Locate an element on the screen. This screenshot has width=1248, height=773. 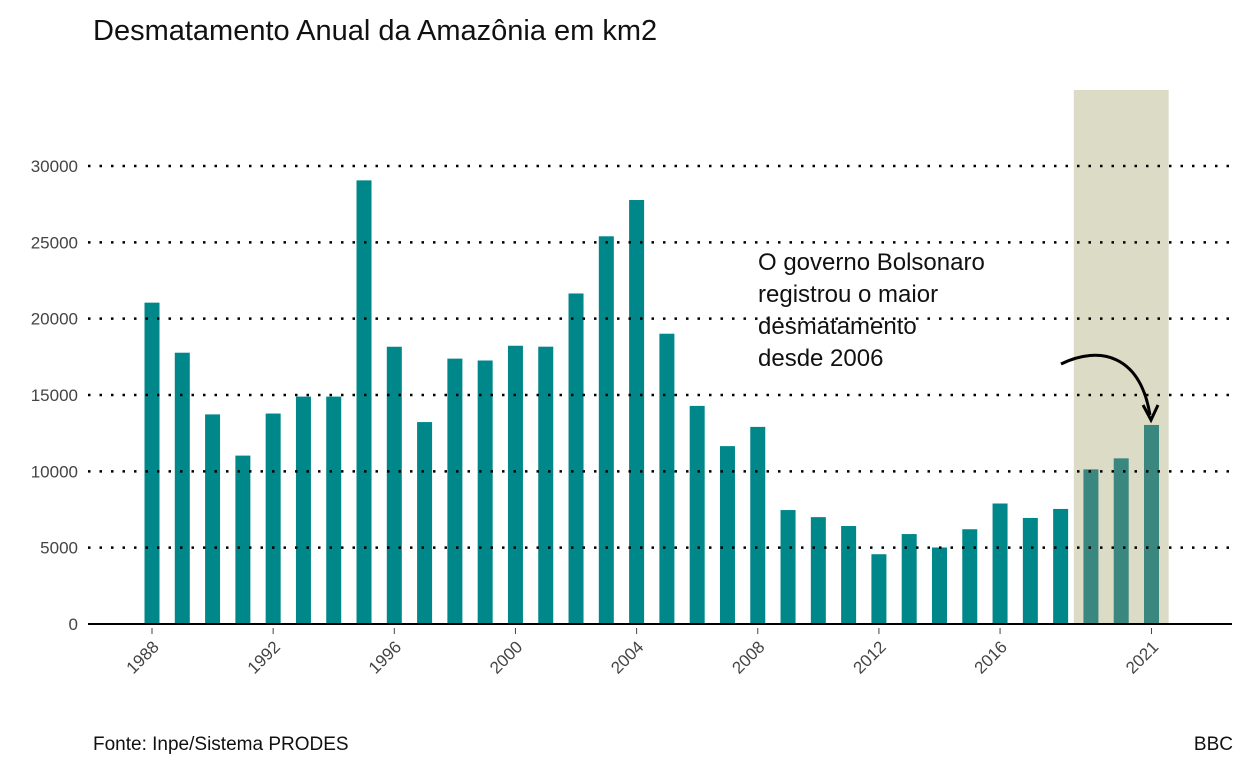
bar-2013 is located at coordinates (909, 579).